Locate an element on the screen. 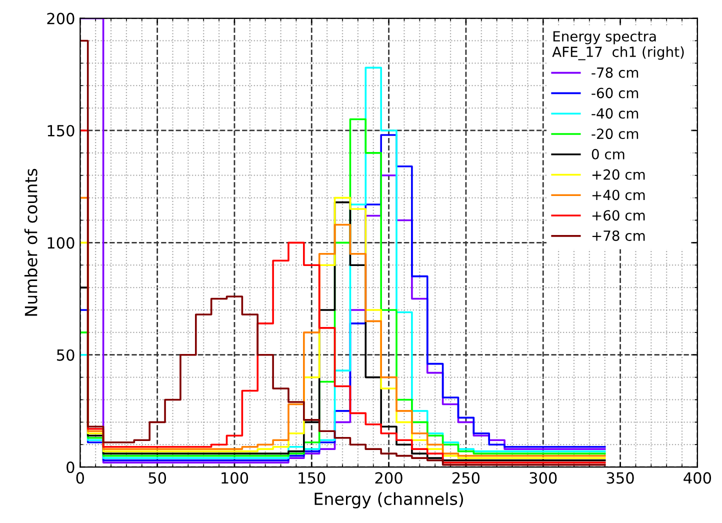 This screenshot has width=722, height=523. x-tick-label: 400 is located at coordinates (698, 478).